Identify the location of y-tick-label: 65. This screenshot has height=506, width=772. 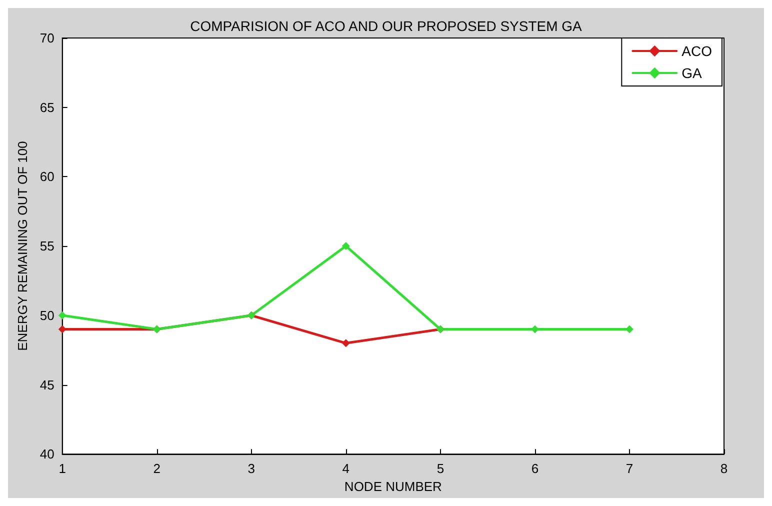
(47, 107).